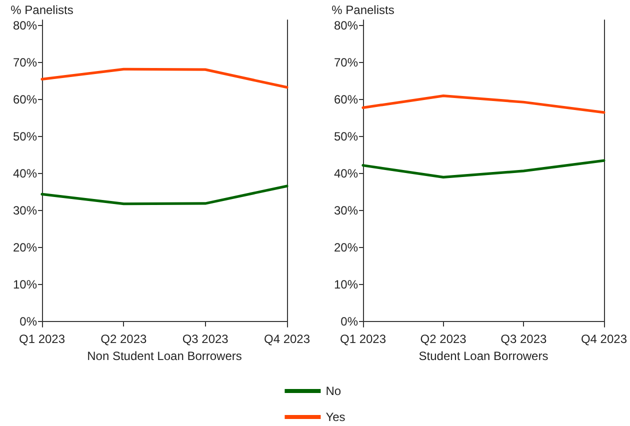 The width and height of the screenshot is (630, 426). What do you see at coordinates (336, 417) in the screenshot?
I see `legend-label: Yes` at bounding box center [336, 417].